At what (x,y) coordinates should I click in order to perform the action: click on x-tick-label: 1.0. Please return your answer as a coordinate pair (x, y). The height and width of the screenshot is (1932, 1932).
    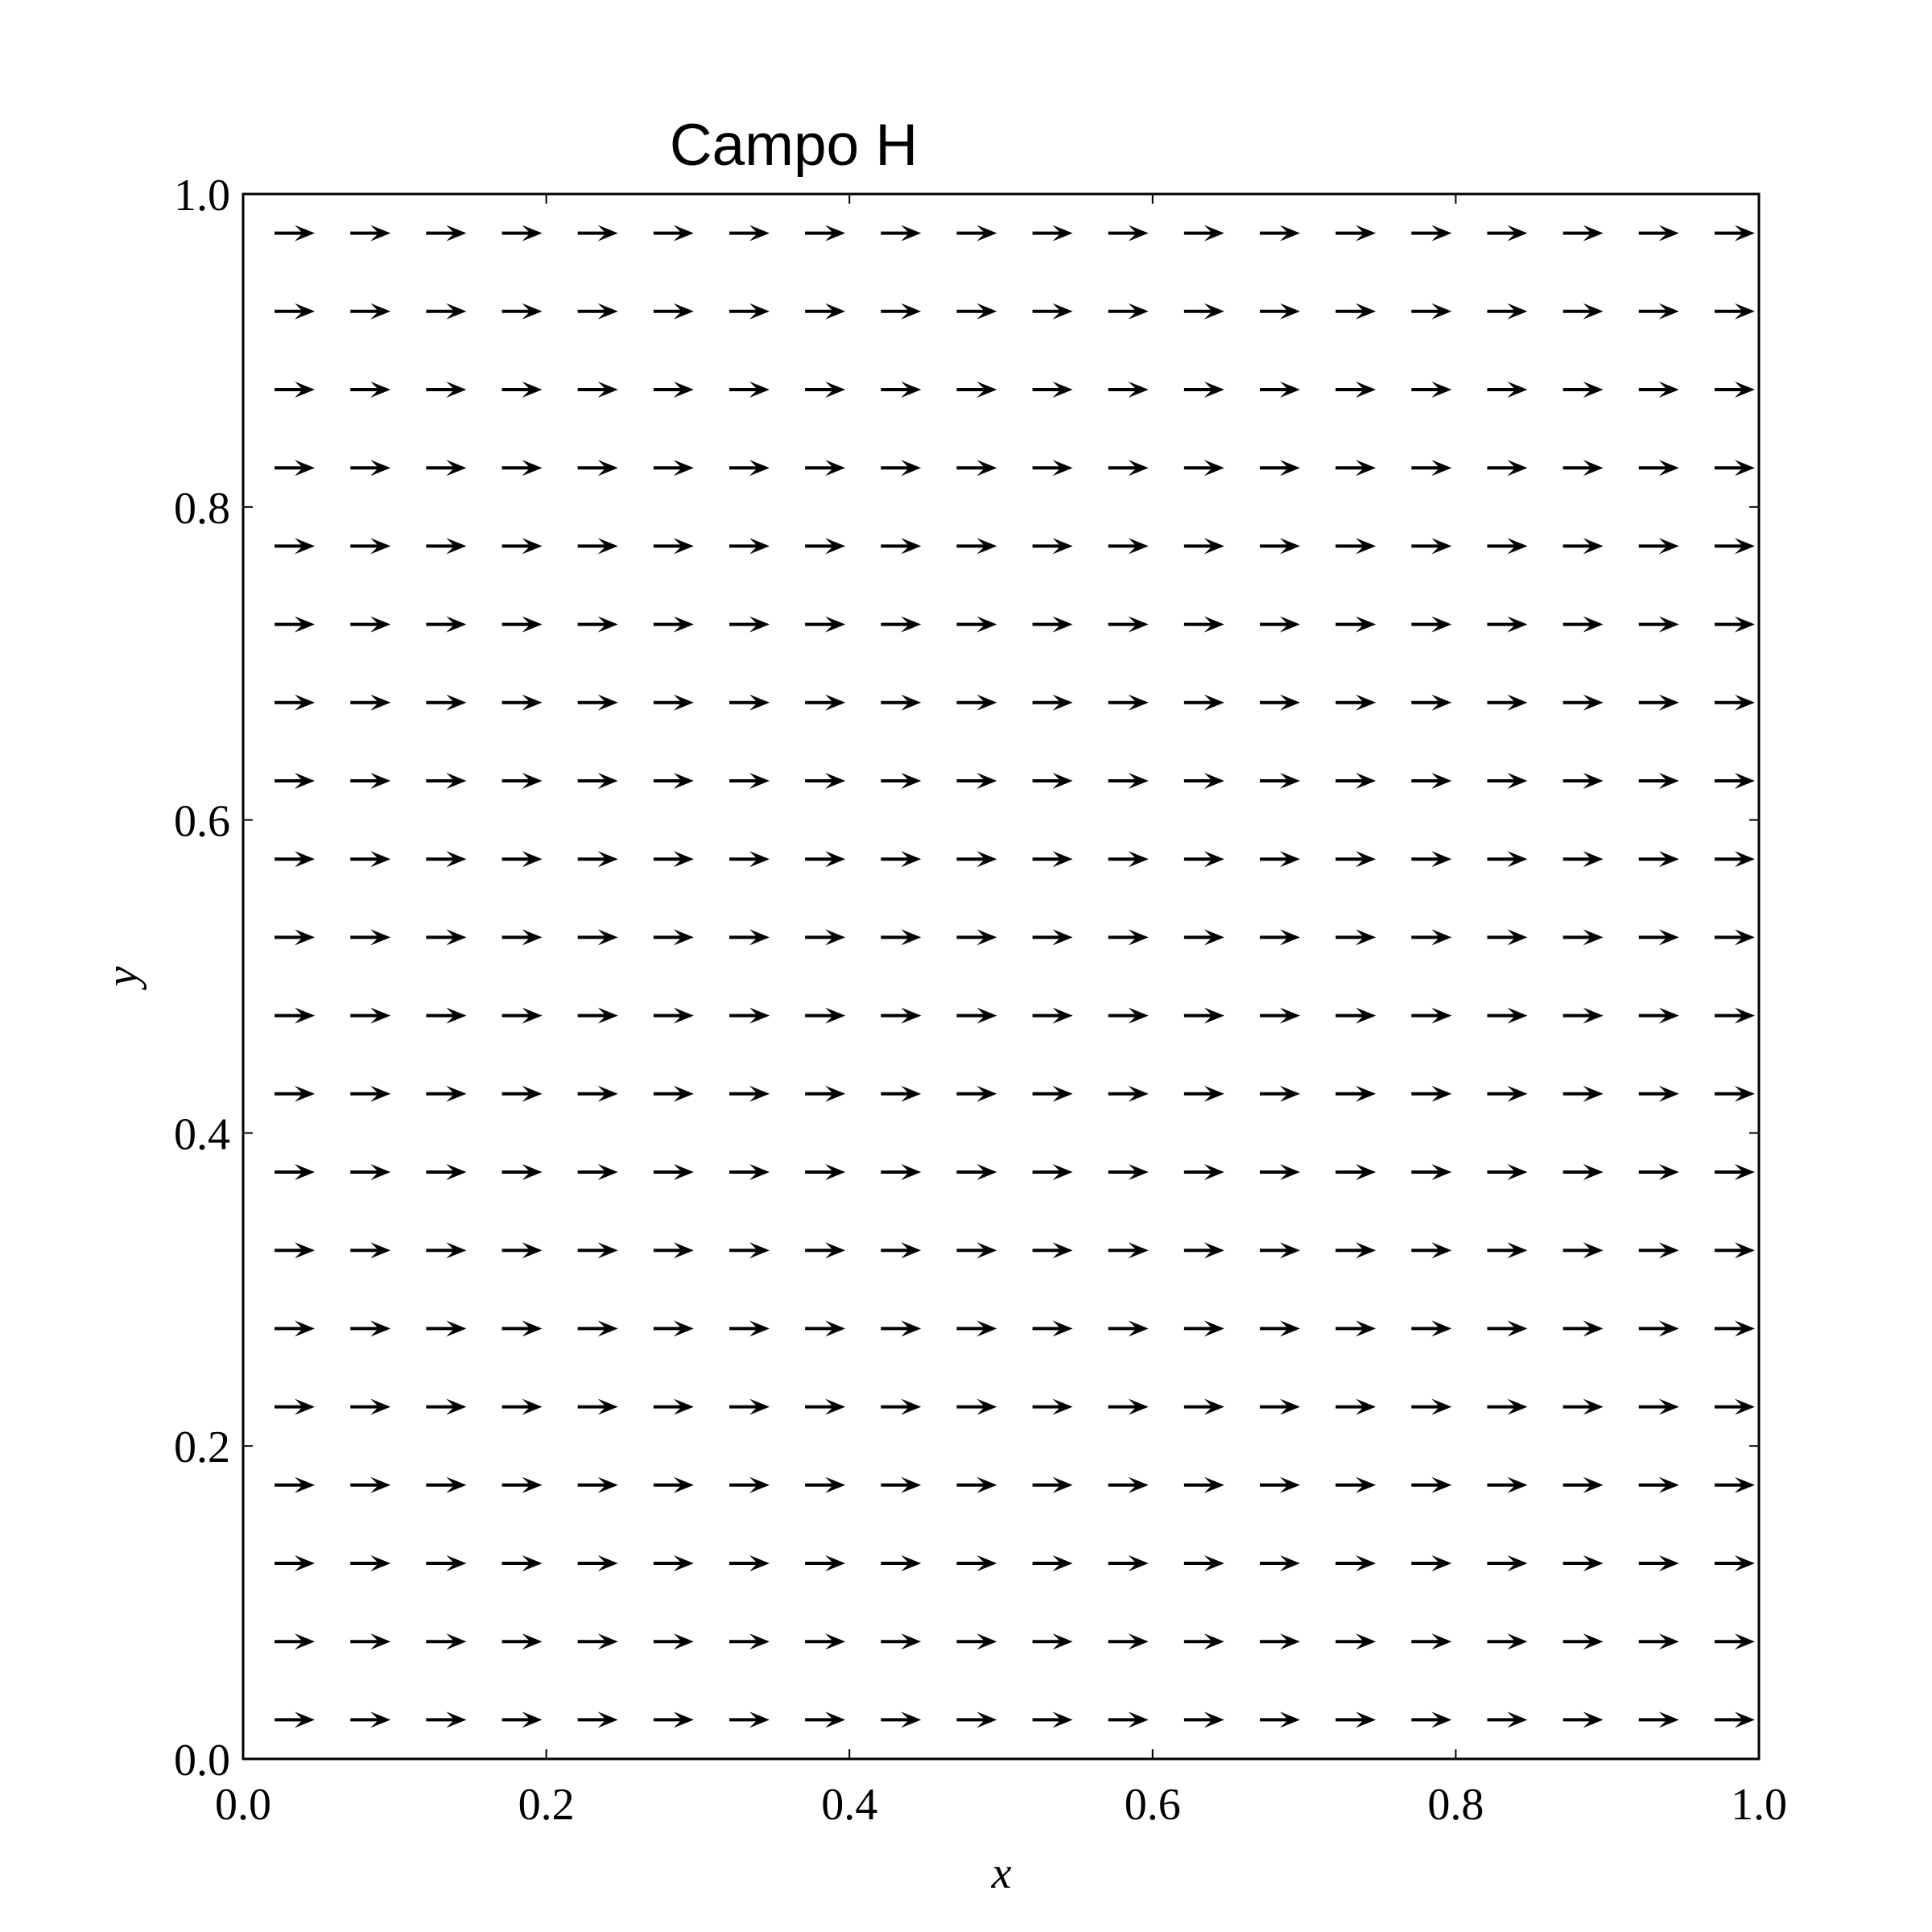
    Looking at the image, I should click on (1759, 1805).